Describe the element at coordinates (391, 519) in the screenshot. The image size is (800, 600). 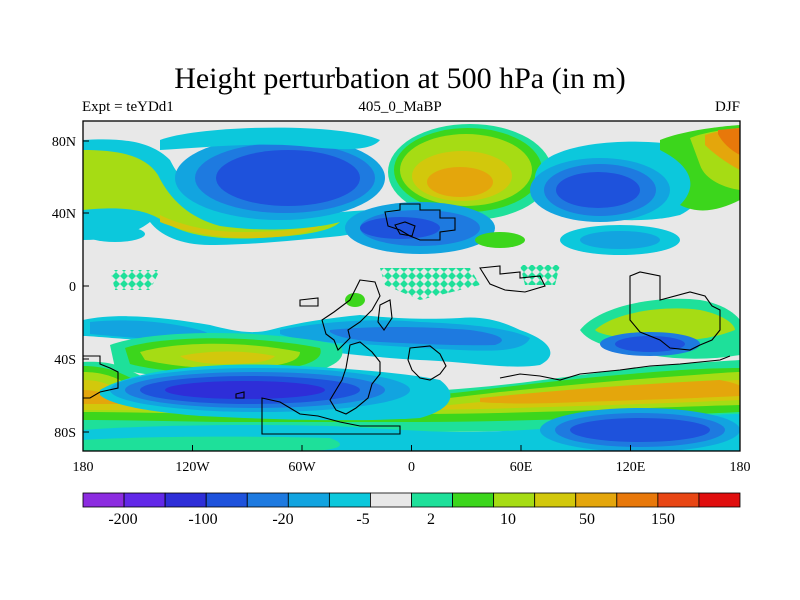
I see `colorbar-labels: -200 -100 -20 -5 2 10 50 150` at that location.